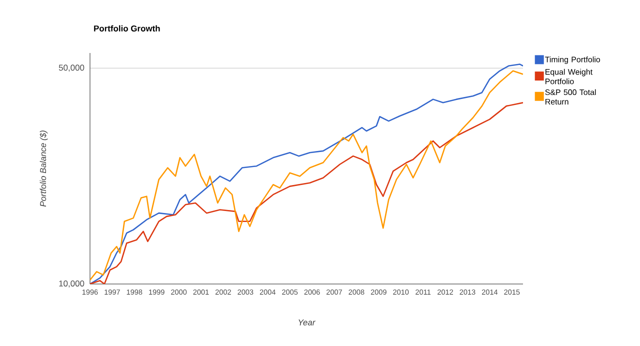 This screenshot has width=640, height=346. What do you see at coordinates (71, 68) in the screenshot?
I see `y-tick-label: 50,000` at bounding box center [71, 68].